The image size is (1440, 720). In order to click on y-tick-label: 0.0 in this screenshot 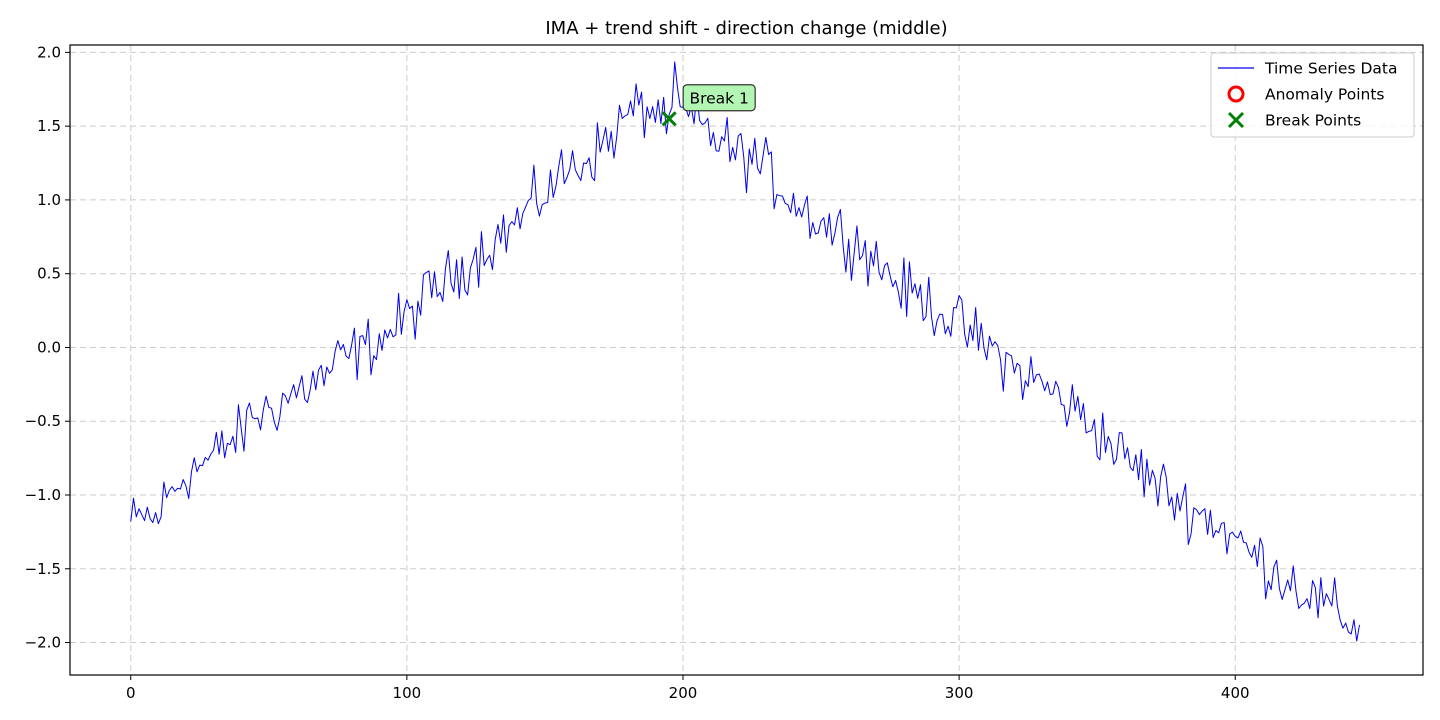, I will do `click(49, 347)`.